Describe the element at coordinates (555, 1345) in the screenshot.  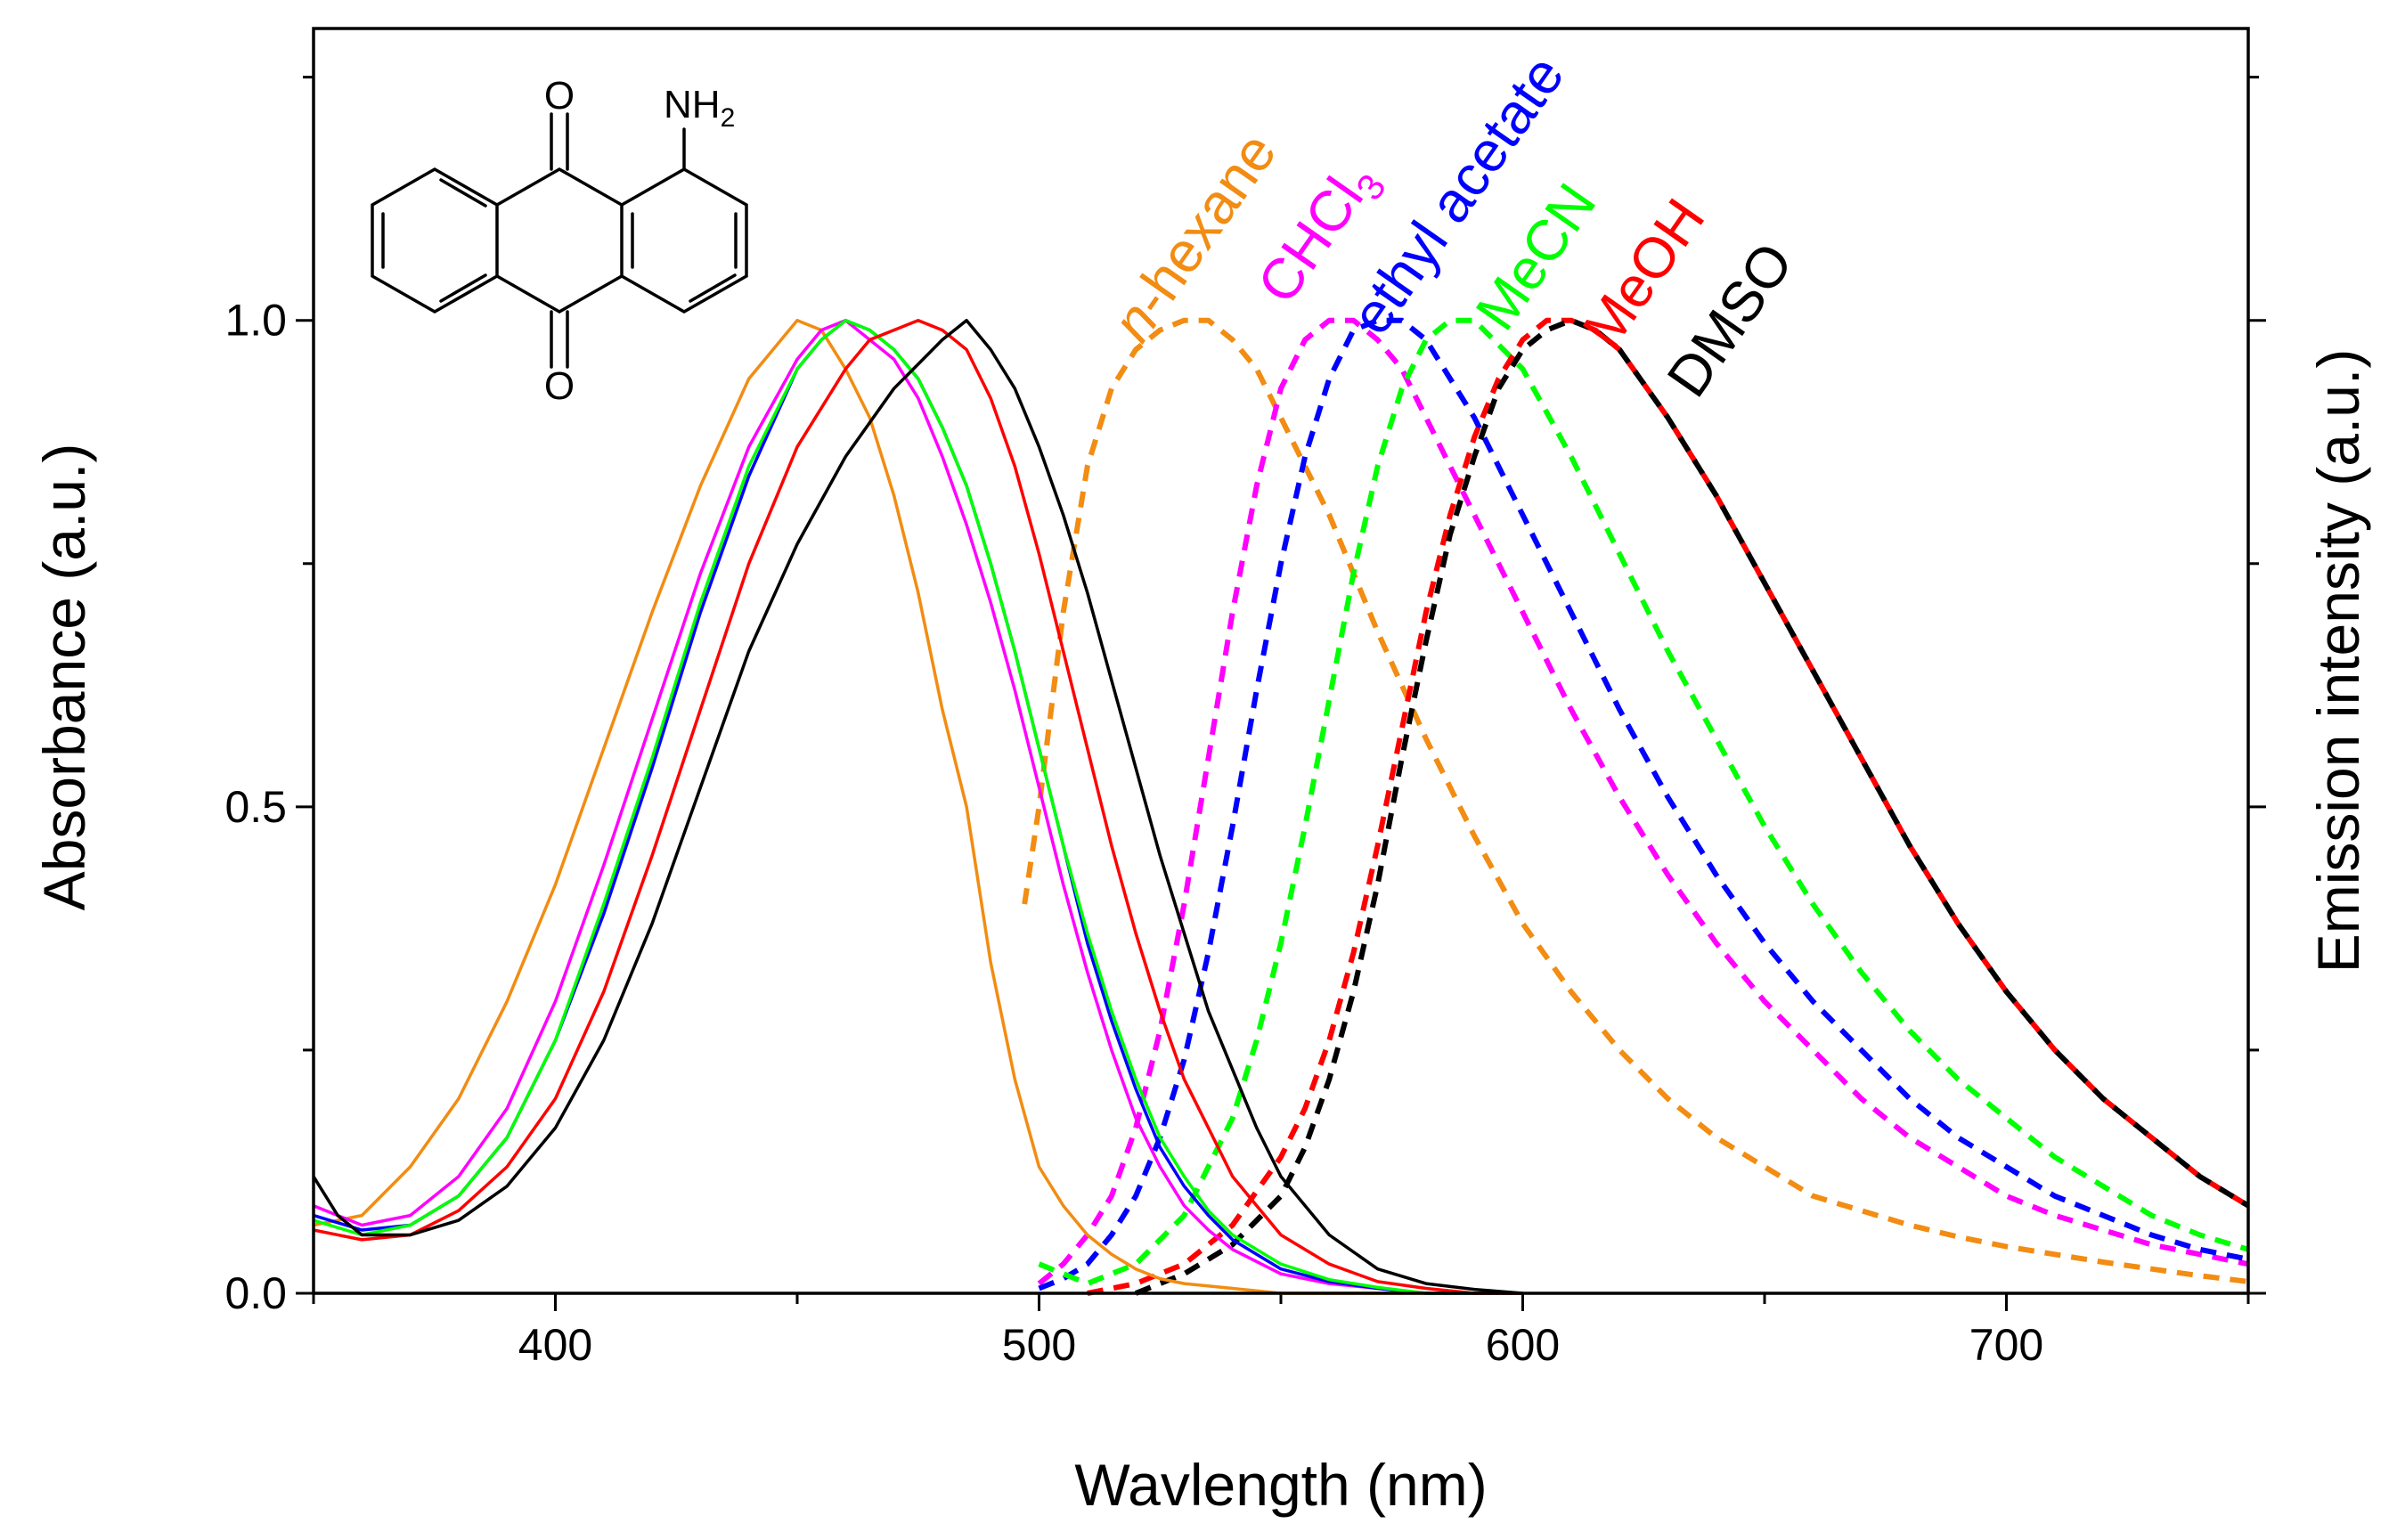
I see `x-tick-label: 400` at that location.